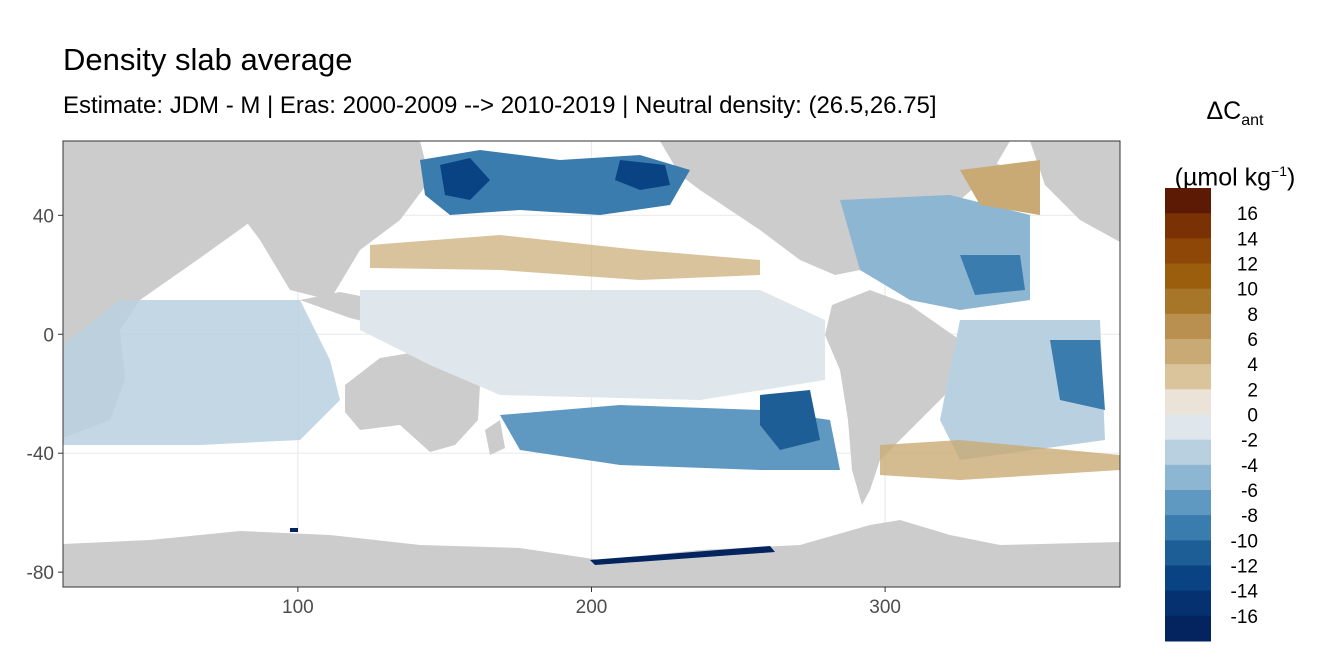  Describe the element at coordinates (1252, 315) in the screenshot. I see `legend-label: 8` at that location.